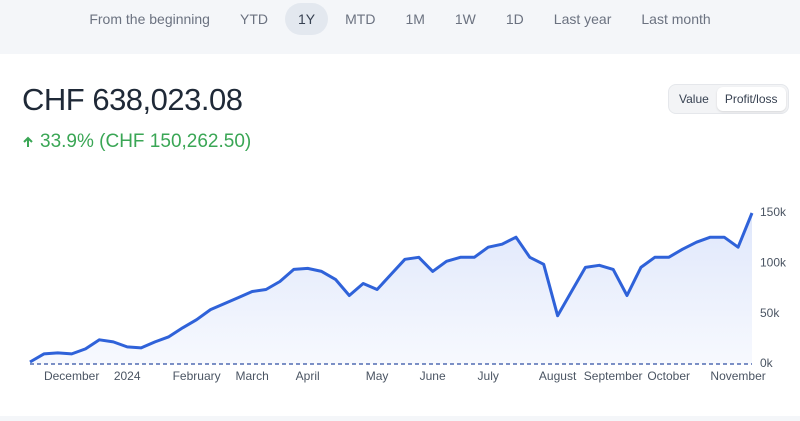 Image resolution: width=800 pixels, height=421 pixels. I want to click on period-tab: MTD, so click(360, 19).